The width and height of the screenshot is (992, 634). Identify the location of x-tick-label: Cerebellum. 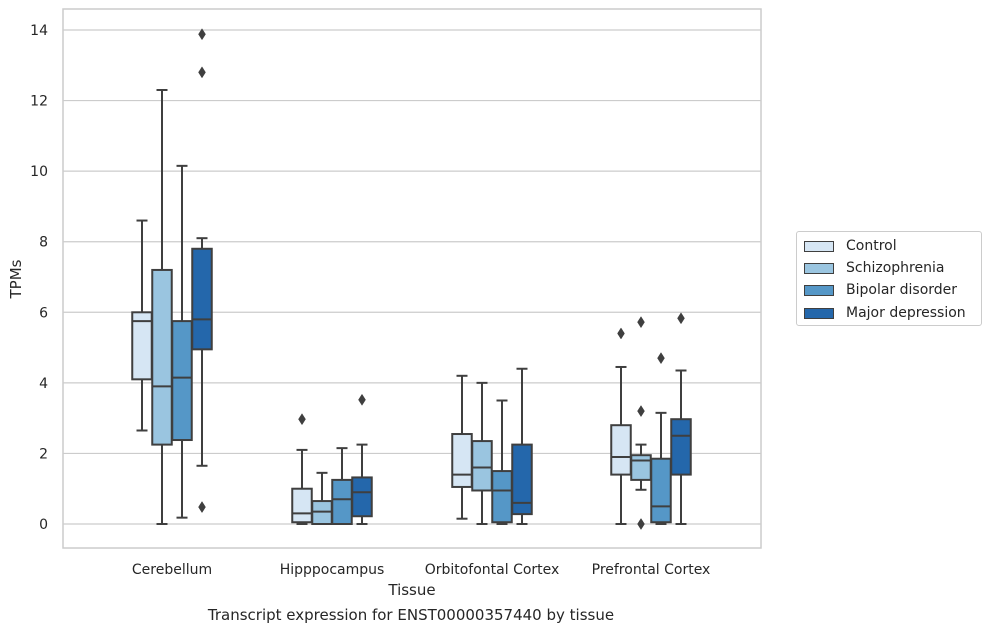
(172, 570).